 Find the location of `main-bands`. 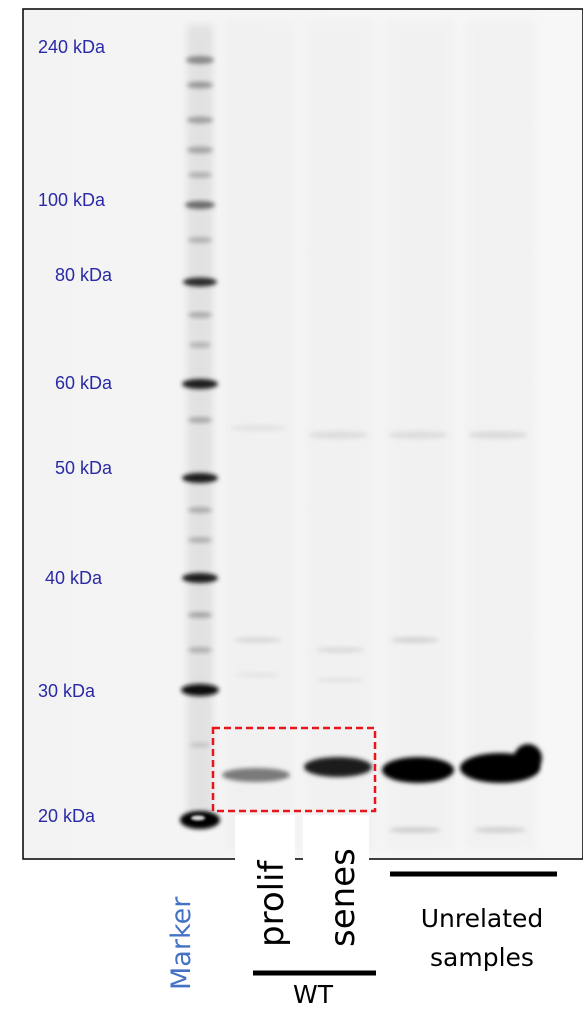

main-bands is located at coordinates (382, 763).